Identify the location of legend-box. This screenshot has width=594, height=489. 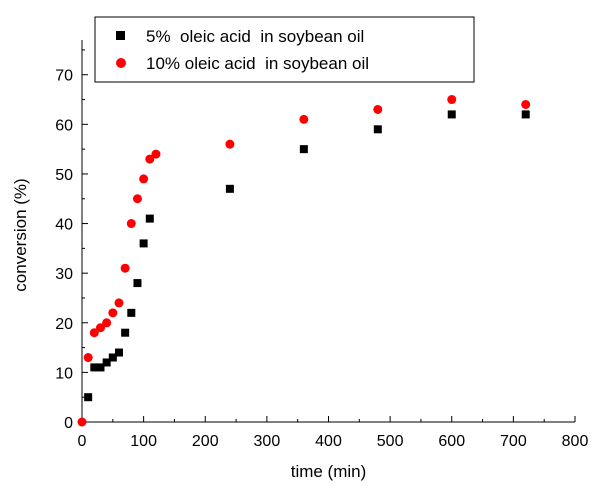
(284, 49).